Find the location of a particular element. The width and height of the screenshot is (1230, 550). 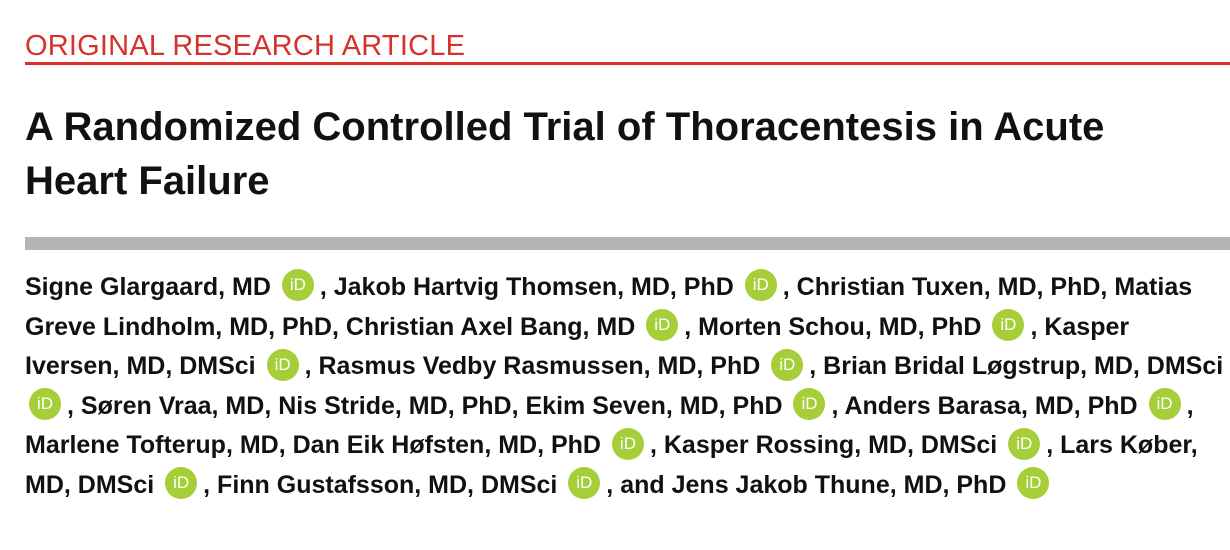

conjunction: and is located at coordinates (642, 484).